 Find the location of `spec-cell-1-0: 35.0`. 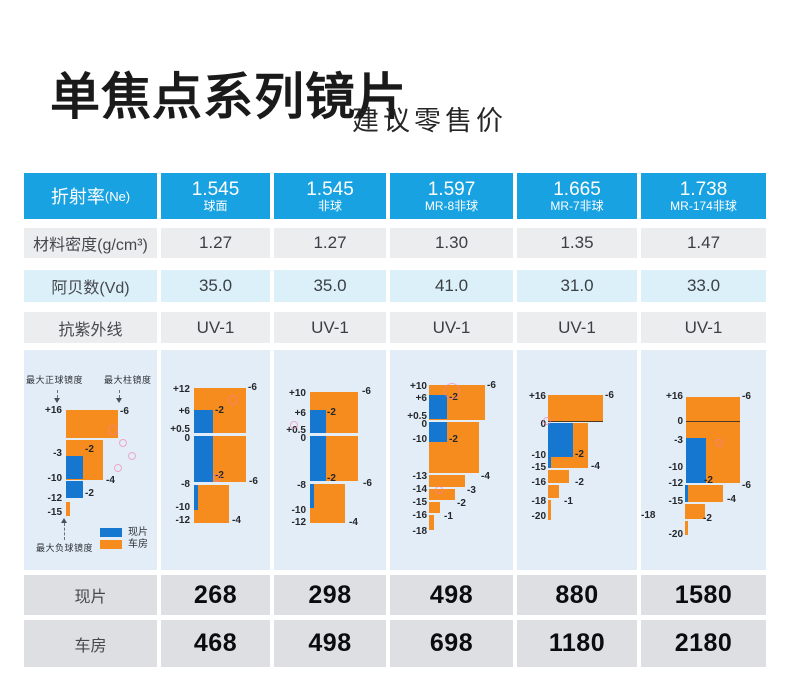

spec-cell-1-0: 35.0 is located at coordinates (215, 286).